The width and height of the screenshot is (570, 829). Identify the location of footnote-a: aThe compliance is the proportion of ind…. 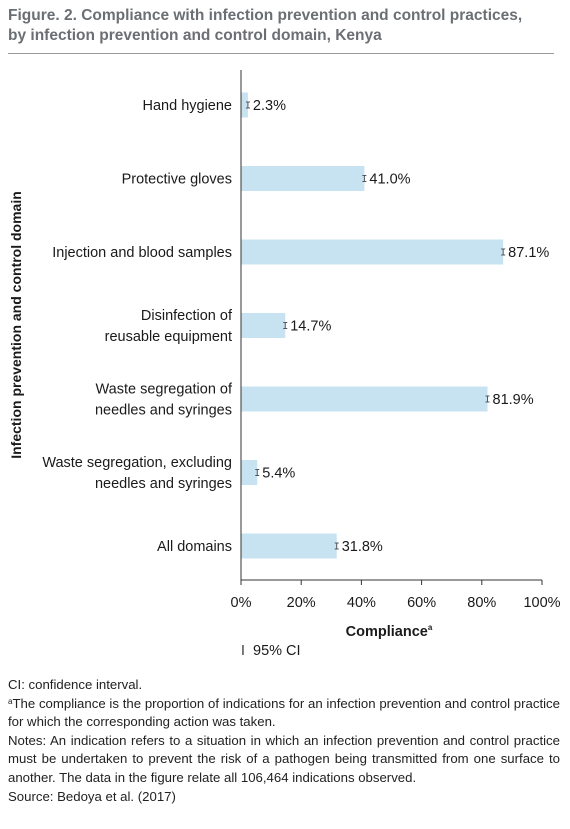
(284, 713).